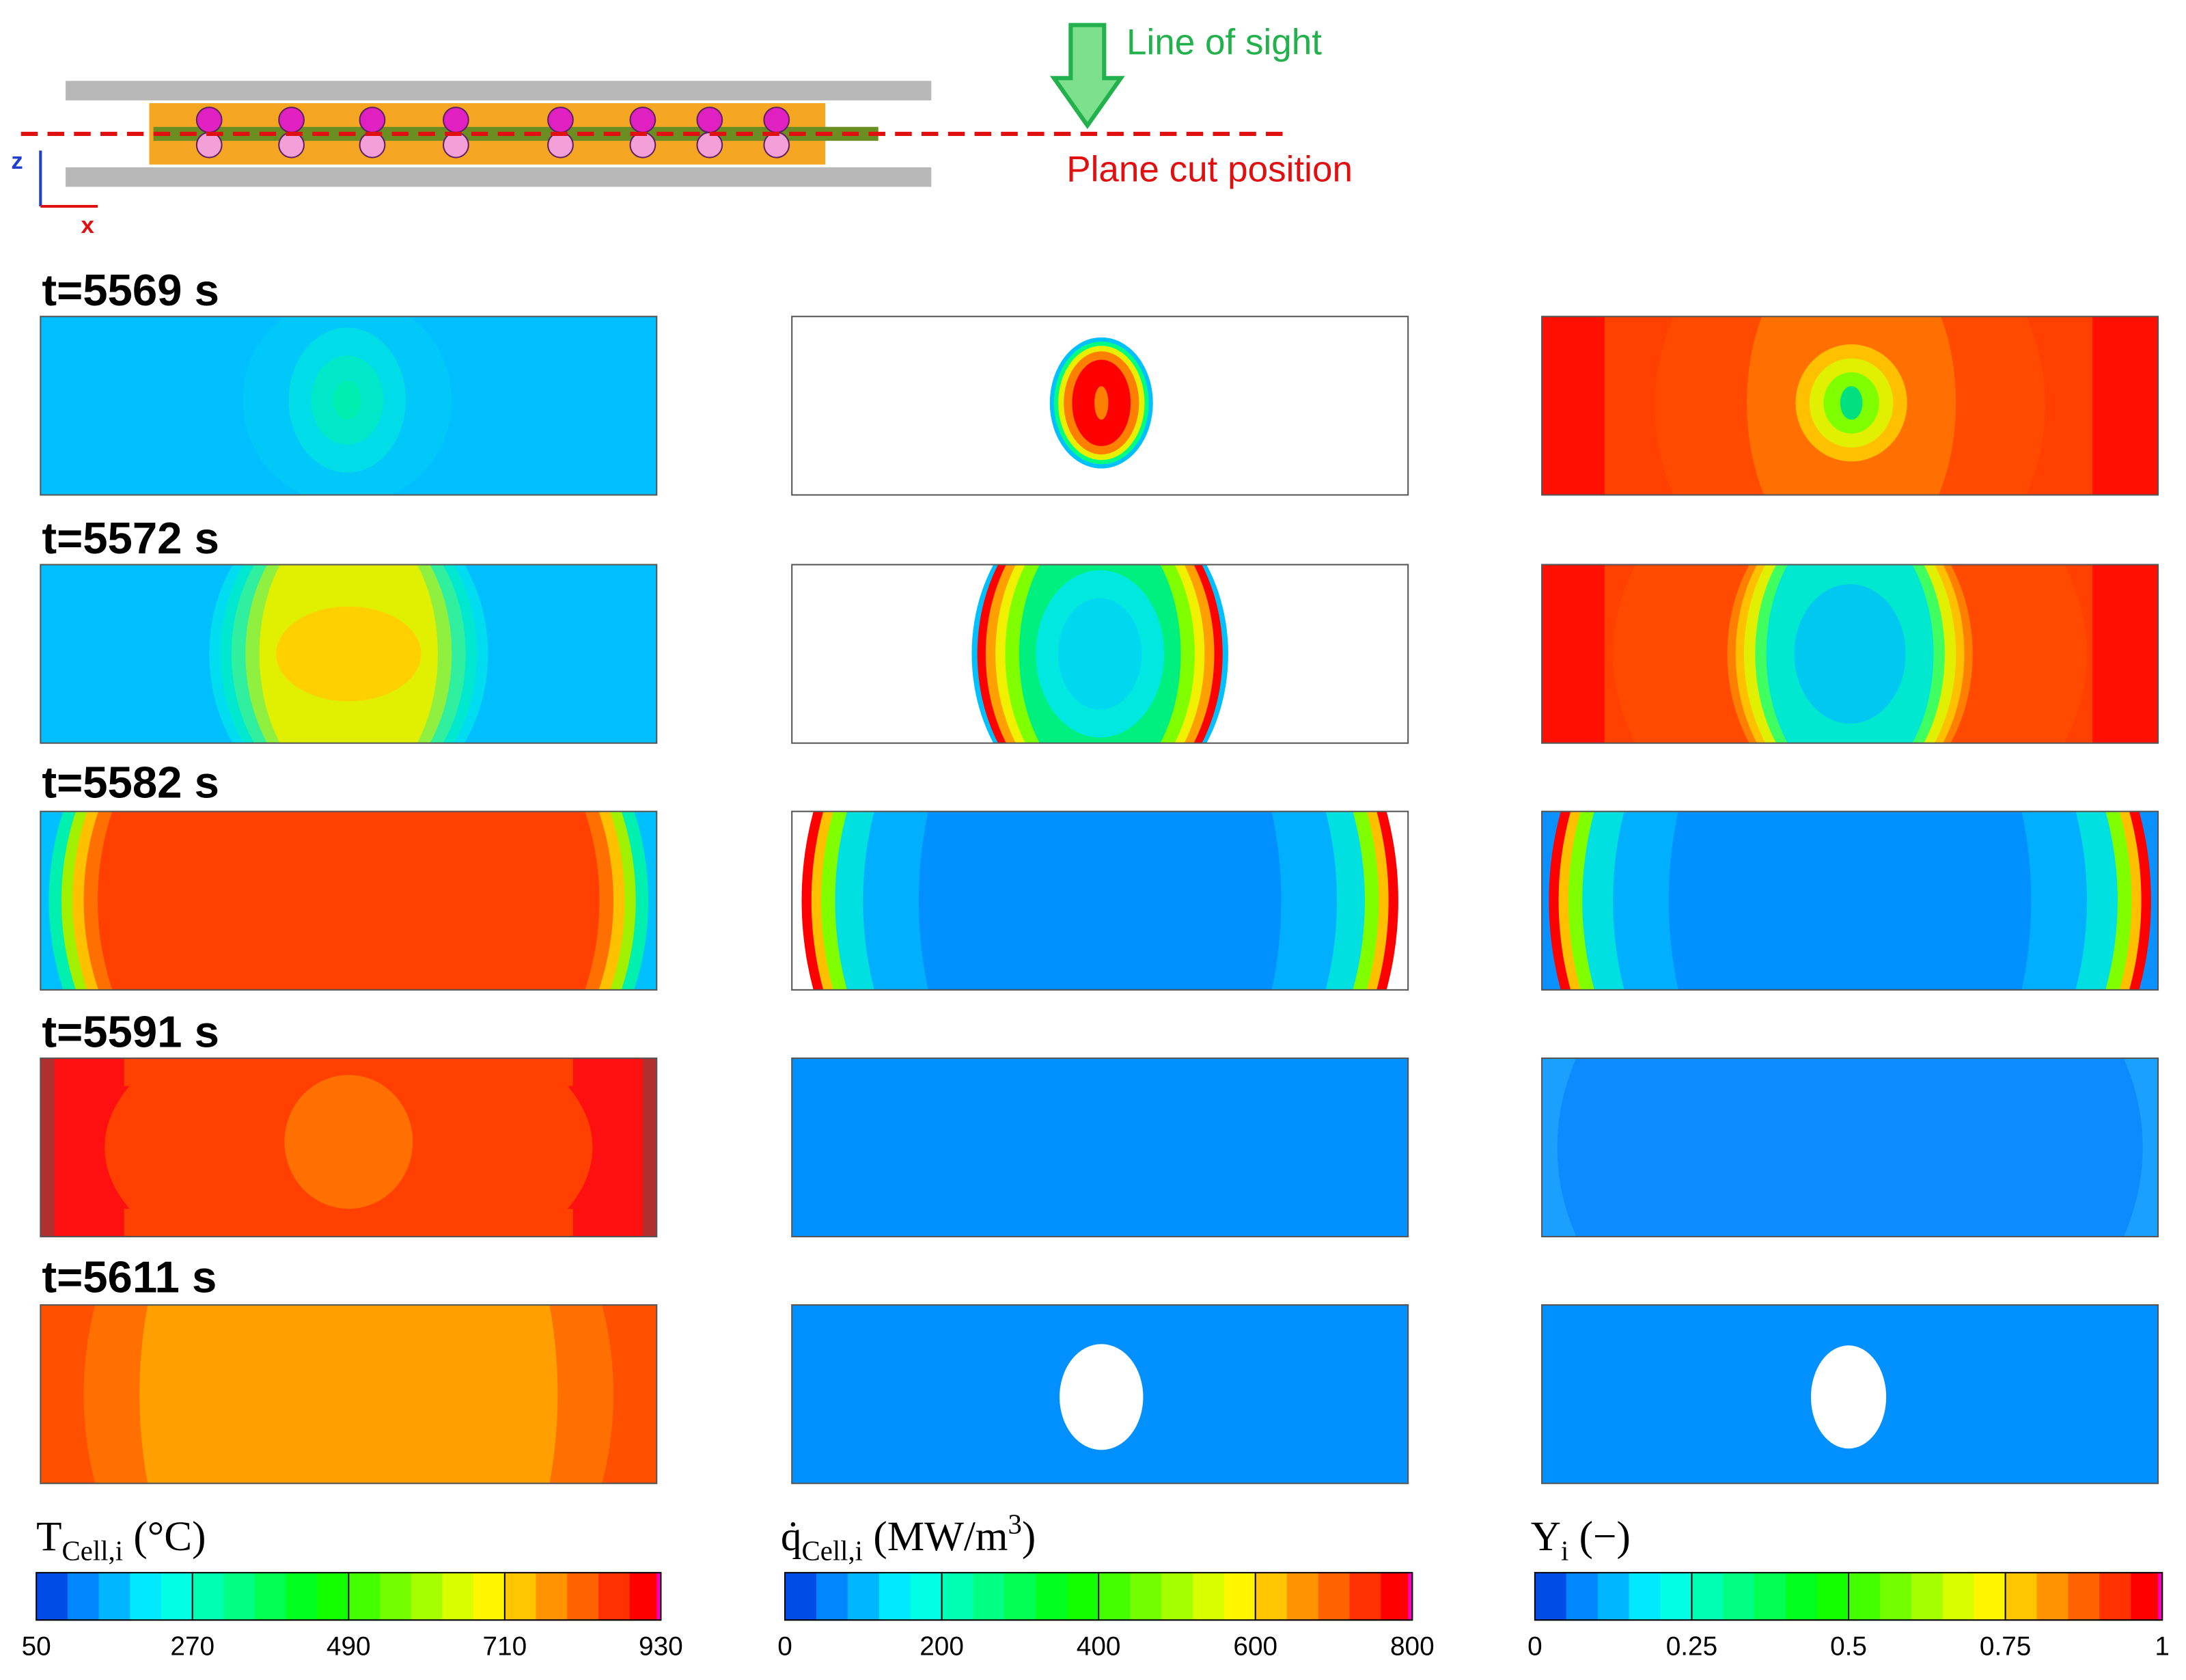 The width and height of the screenshot is (2186, 1680). What do you see at coordinates (87, 225) in the screenshot?
I see `x-label: x` at bounding box center [87, 225].